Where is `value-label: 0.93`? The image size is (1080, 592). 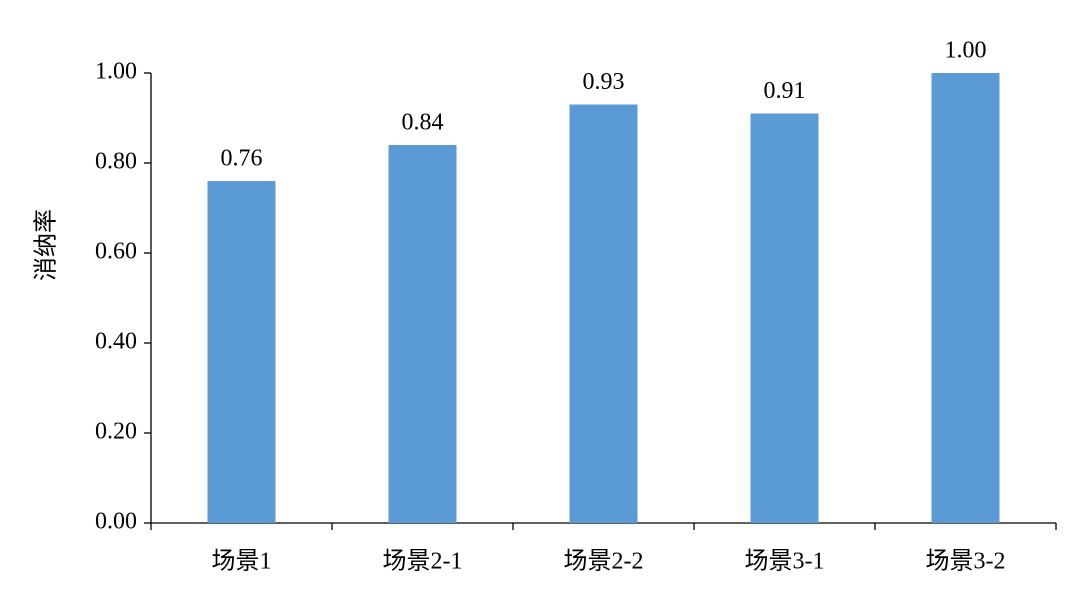 value-label: 0.93 is located at coordinates (604, 82).